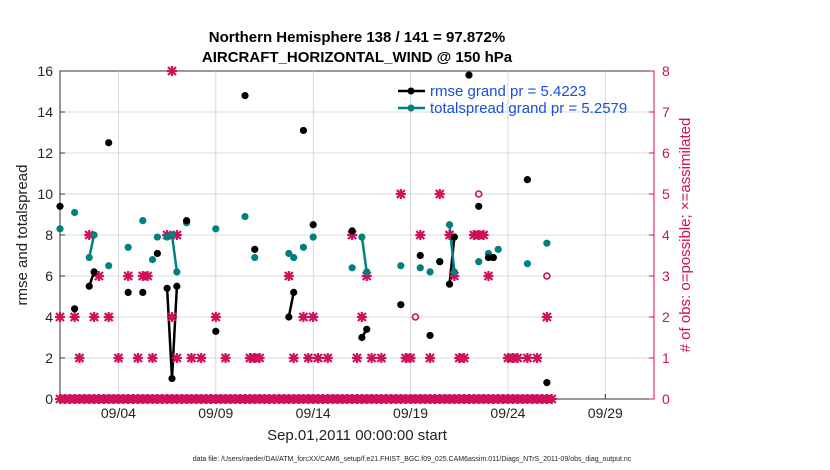  Describe the element at coordinates (364, 254) in the screenshot. I see `spread-line-segment` at that location.